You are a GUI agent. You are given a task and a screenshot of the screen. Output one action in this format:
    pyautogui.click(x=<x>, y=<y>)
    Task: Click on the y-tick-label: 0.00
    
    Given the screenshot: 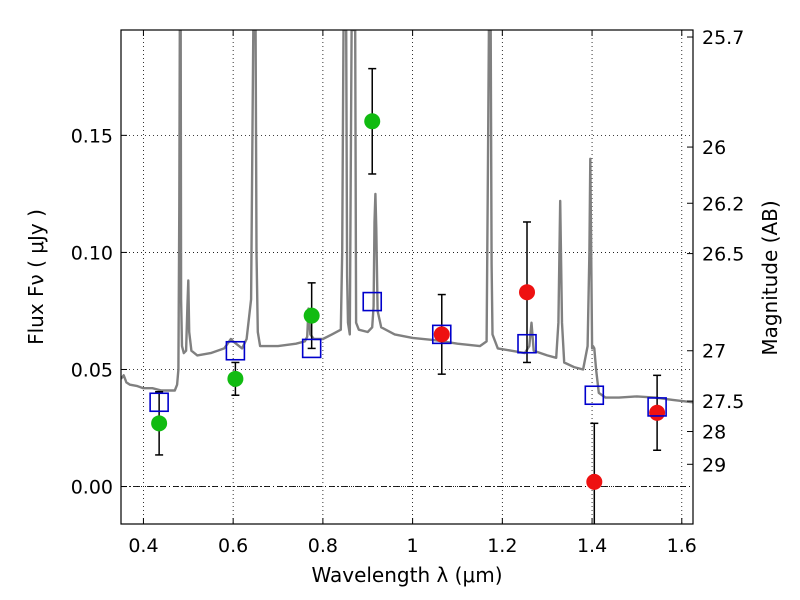 What is the action you would take?
    pyautogui.click(x=92, y=488)
    